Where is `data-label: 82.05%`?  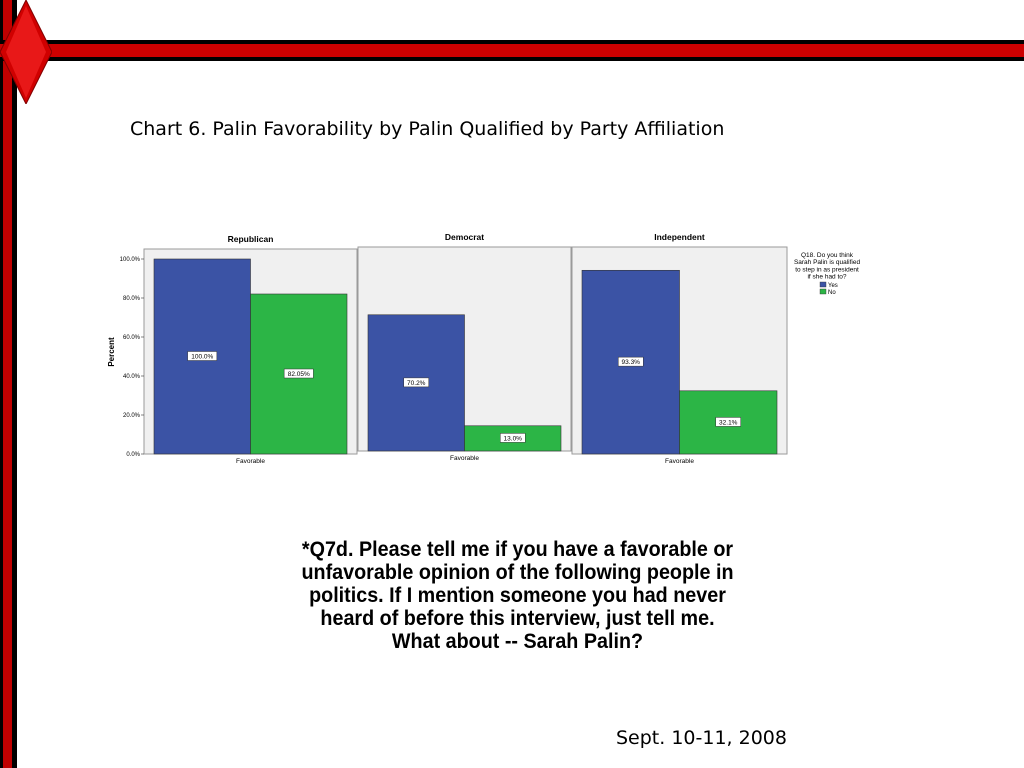
data-label: 82.05% is located at coordinates (299, 374).